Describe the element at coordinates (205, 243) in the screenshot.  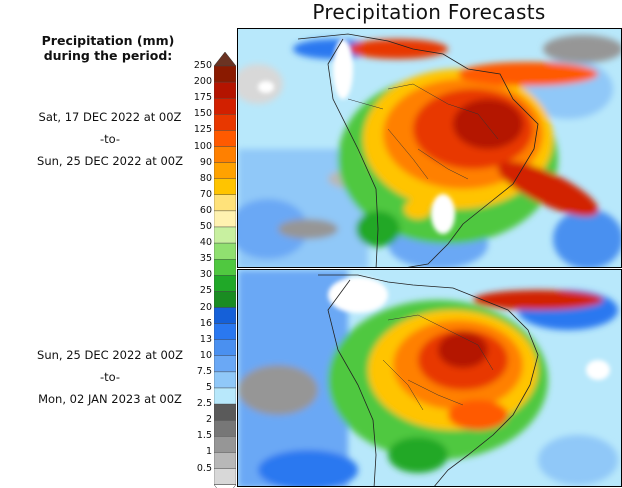
I see `scale-tick-label: 40` at that location.